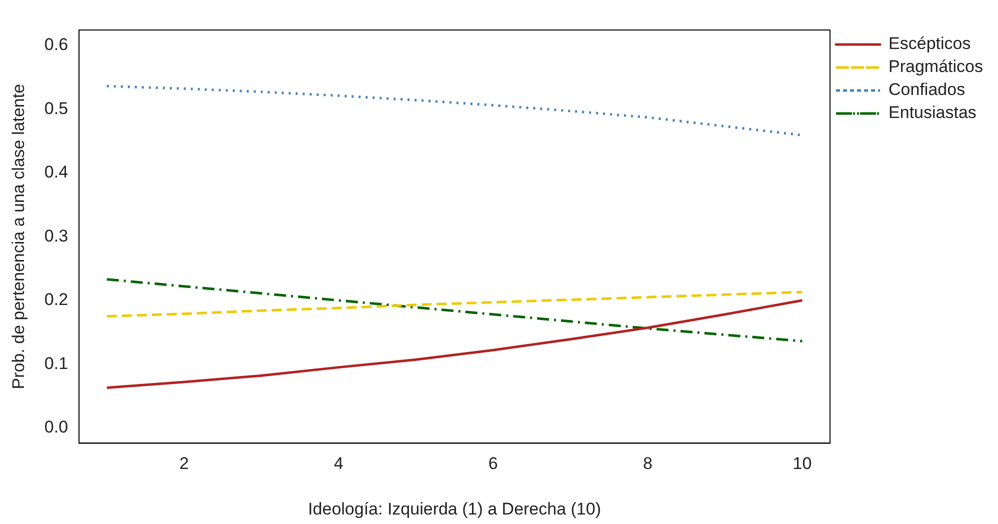 The width and height of the screenshot is (998, 524). Describe the element at coordinates (339, 464) in the screenshot. I see `x-tick-label: 4` at that location.